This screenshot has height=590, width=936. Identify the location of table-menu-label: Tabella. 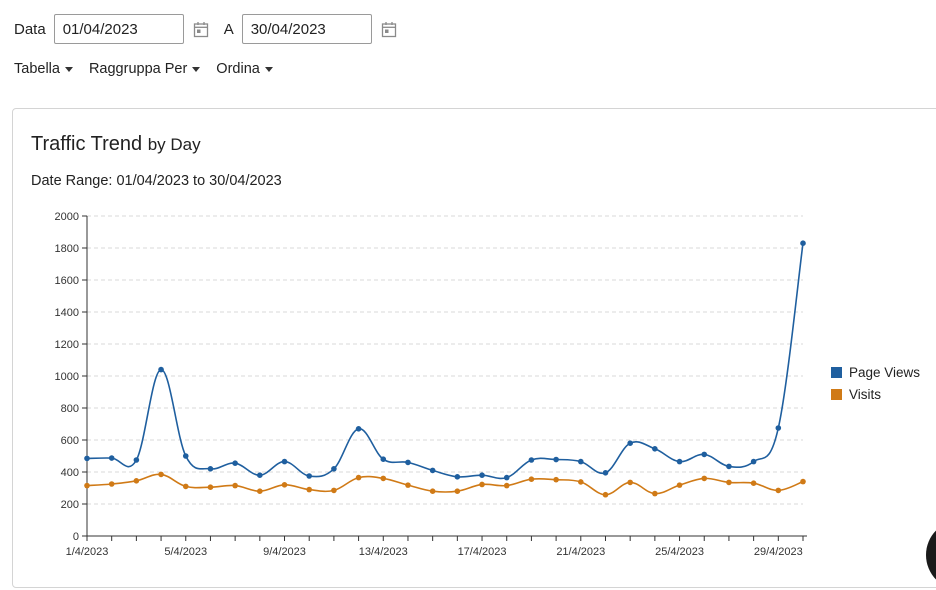
(37, 69).